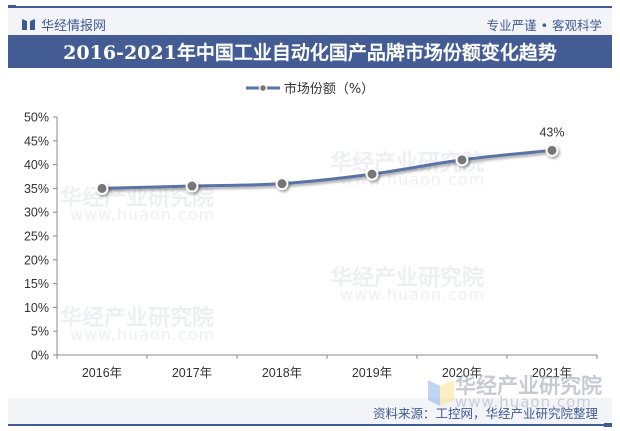  I want to click on y-tick-label: 50%, so click(36, 118).